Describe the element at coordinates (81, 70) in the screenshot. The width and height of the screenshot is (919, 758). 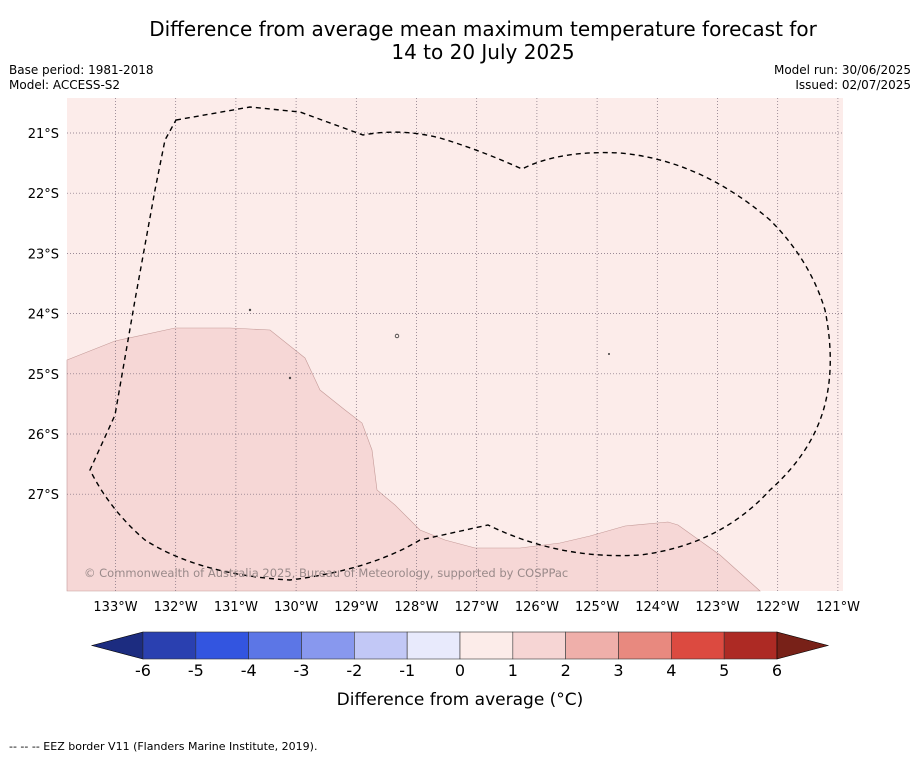
I see `base-period: Base period: 1981-2018` at that location.